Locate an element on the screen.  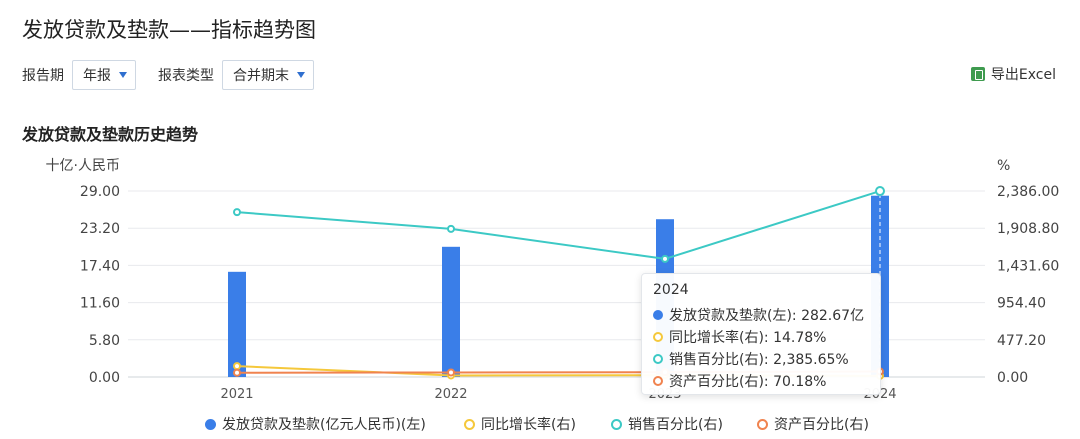
legend-label: 销售百分比(右) is located at coordinates (675, 425).